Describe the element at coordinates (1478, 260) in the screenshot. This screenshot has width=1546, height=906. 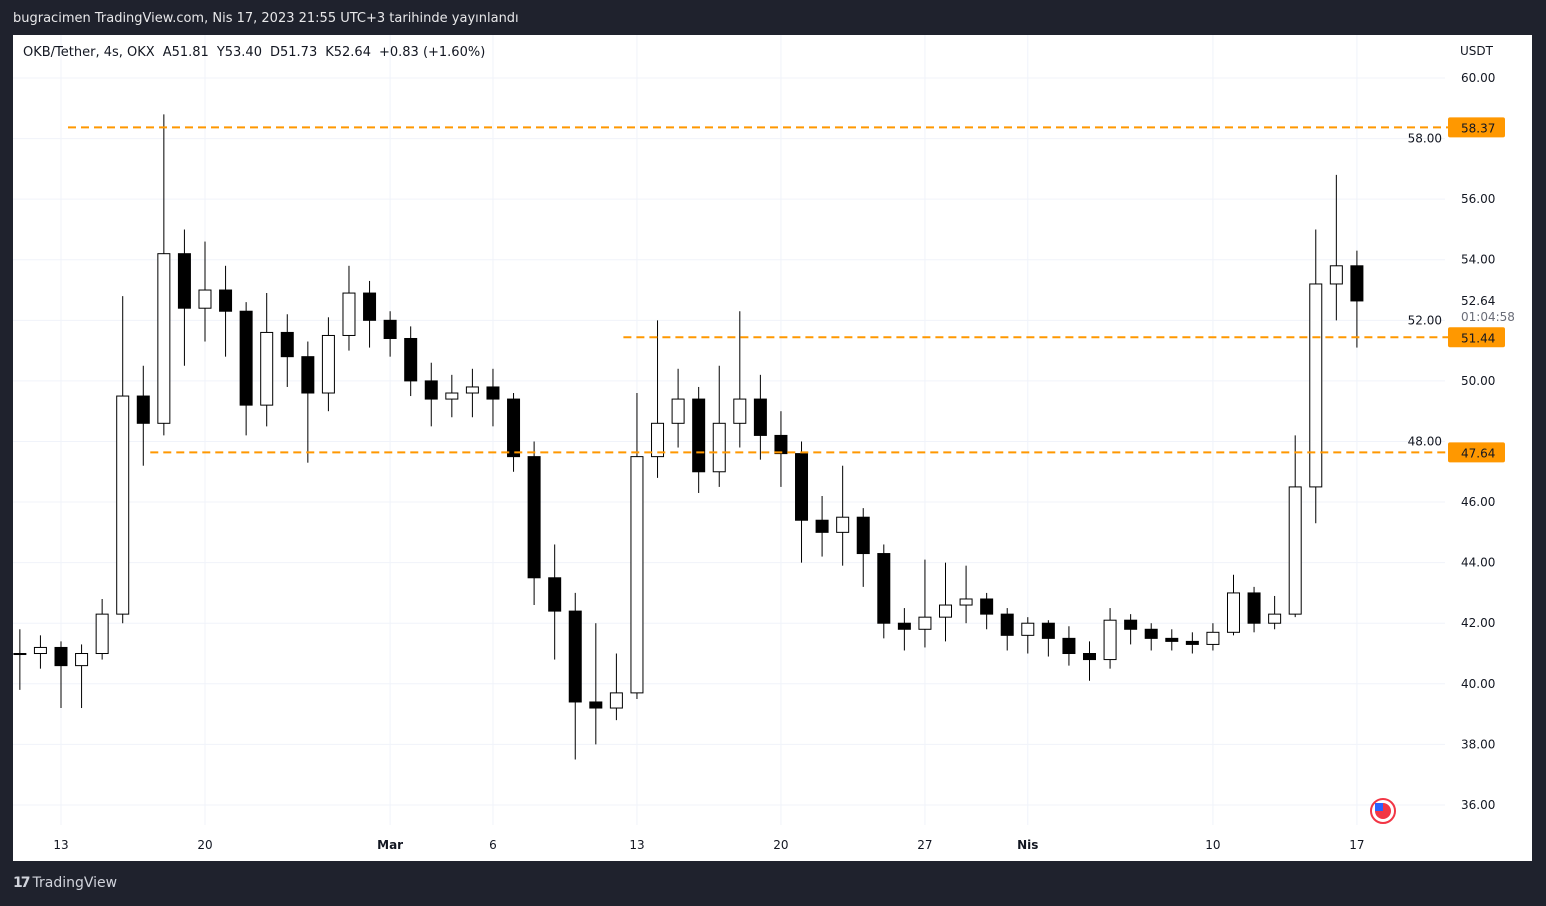
I see `price-tick-label: 54.00` at that location.